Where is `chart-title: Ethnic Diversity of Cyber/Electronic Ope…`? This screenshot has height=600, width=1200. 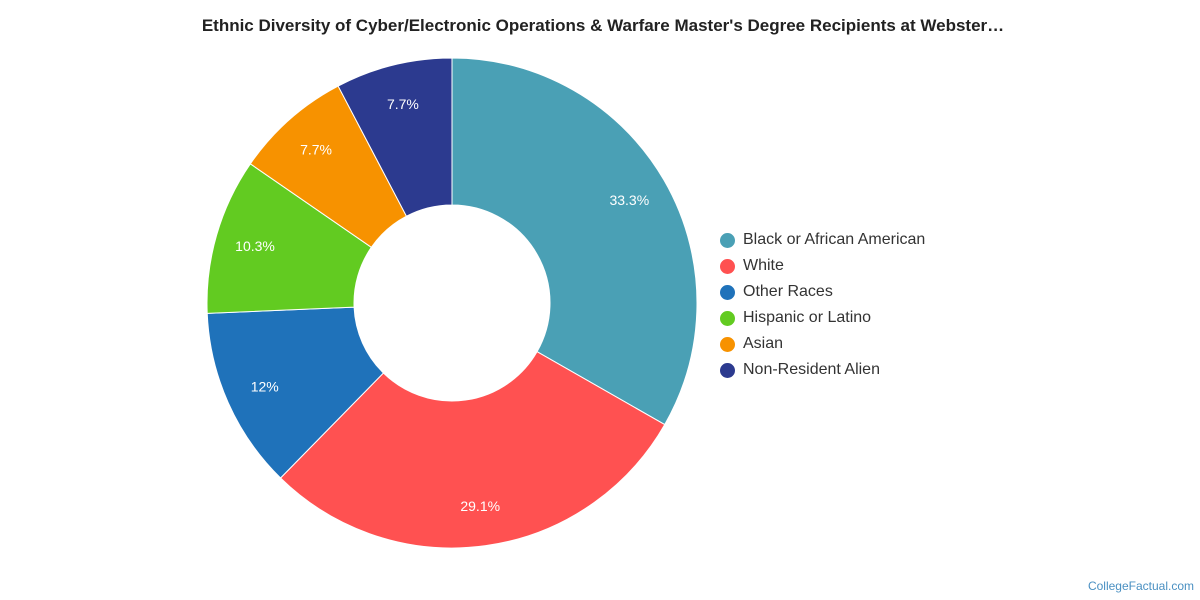
chart-title: Ethnic Diversity of Cyber/Electronic Ope… is located at coordinates (603, 25).